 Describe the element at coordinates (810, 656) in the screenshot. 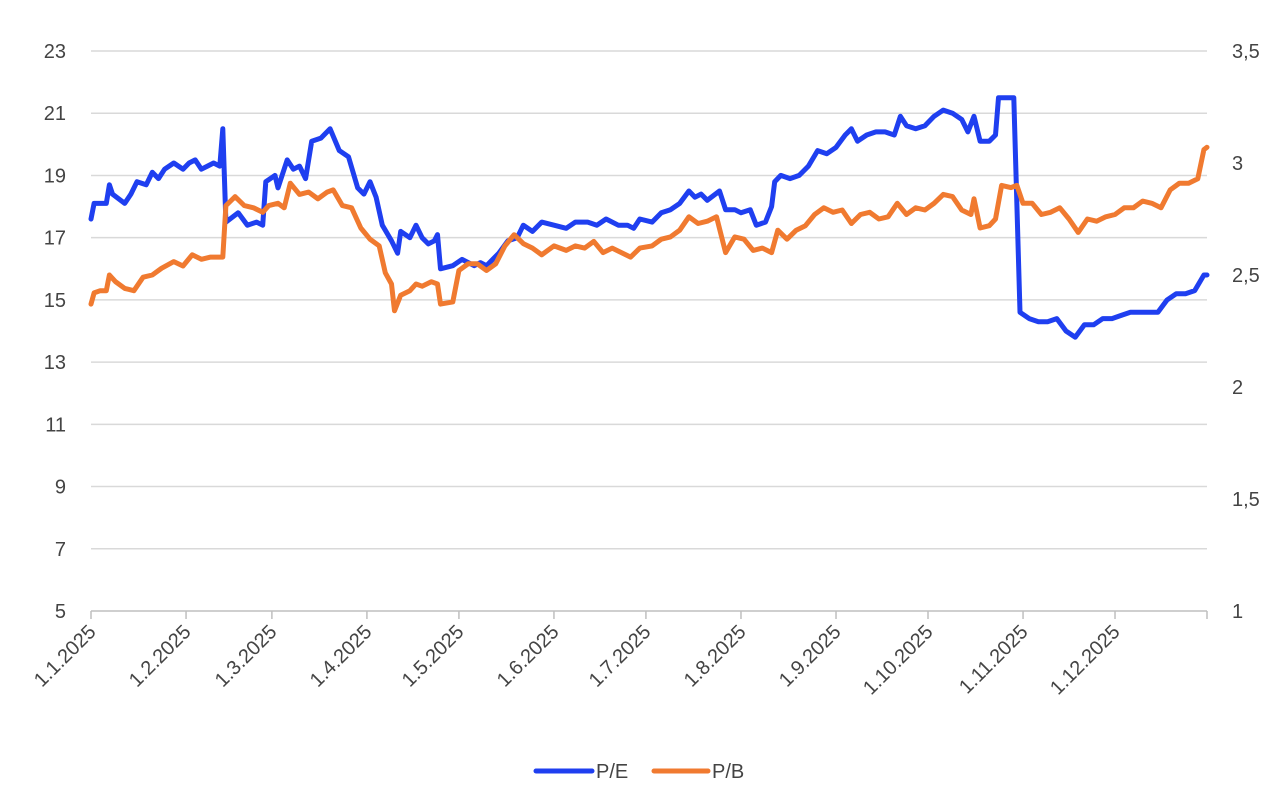

I see `x-tick-label: 1.9.2025` at that location.